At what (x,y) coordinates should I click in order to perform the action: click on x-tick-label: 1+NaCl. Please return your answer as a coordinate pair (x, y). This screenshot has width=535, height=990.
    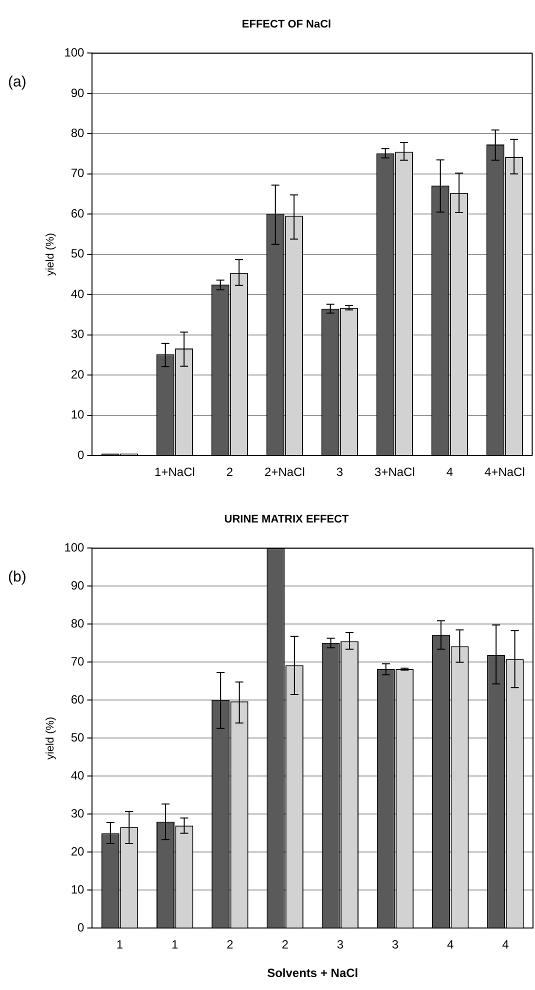
    Looking at the image, I should click on (174, 472).